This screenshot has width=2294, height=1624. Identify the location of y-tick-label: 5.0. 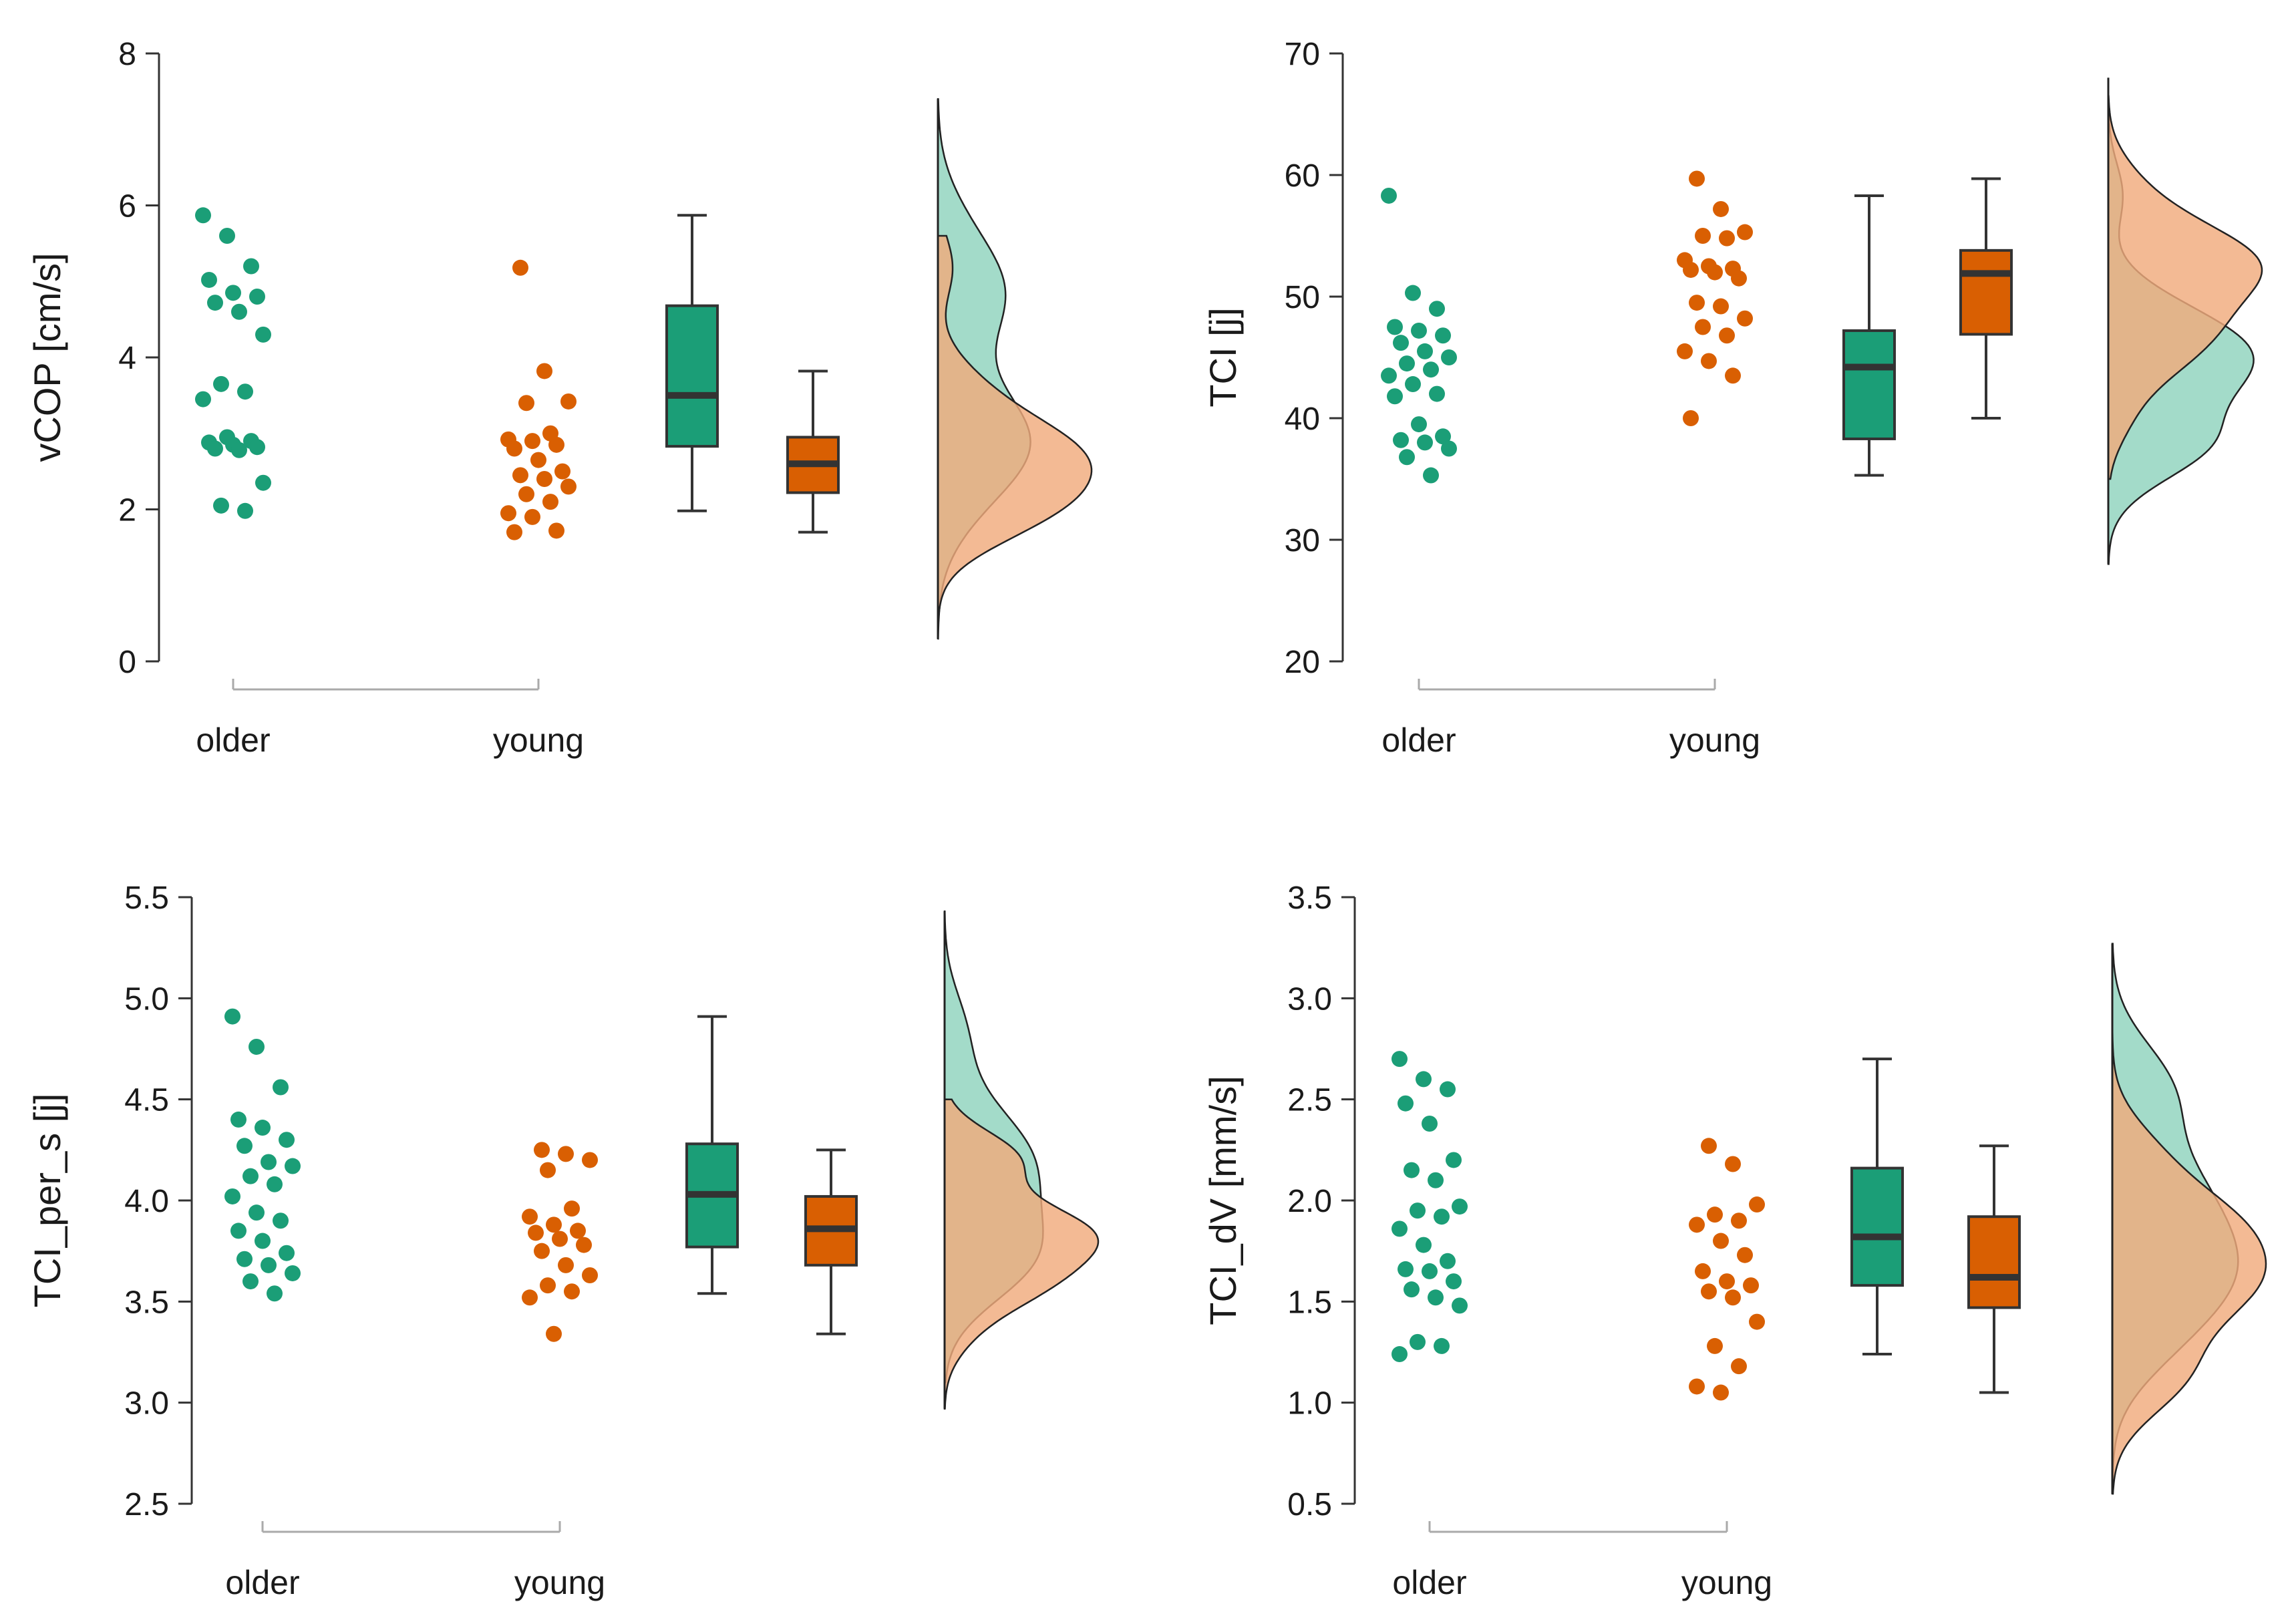
(146, 999).